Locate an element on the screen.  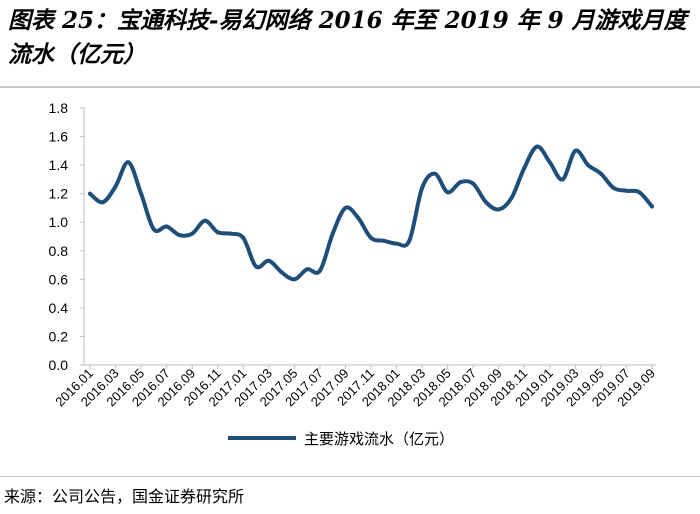
bottom-divider is located at coordinates (350, 476).